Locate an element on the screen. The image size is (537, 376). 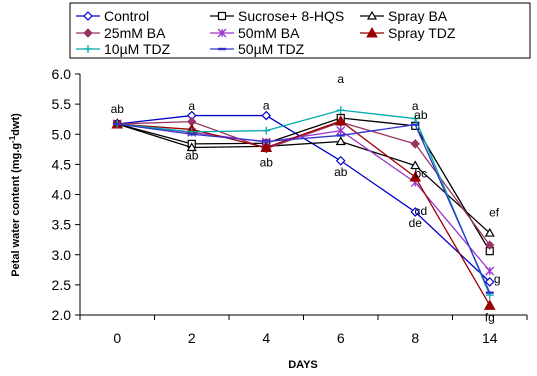
legend-item: 50mM BA is located at coordinates (255, 33).